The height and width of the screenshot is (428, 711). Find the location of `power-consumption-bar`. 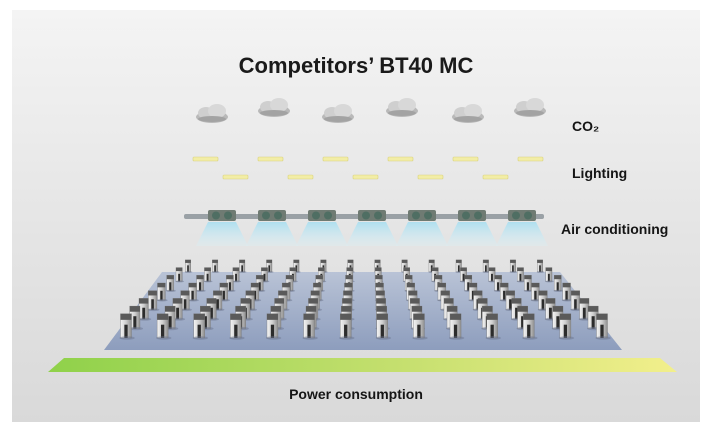

power-consumption-bar is located at coordinates (362, 365).